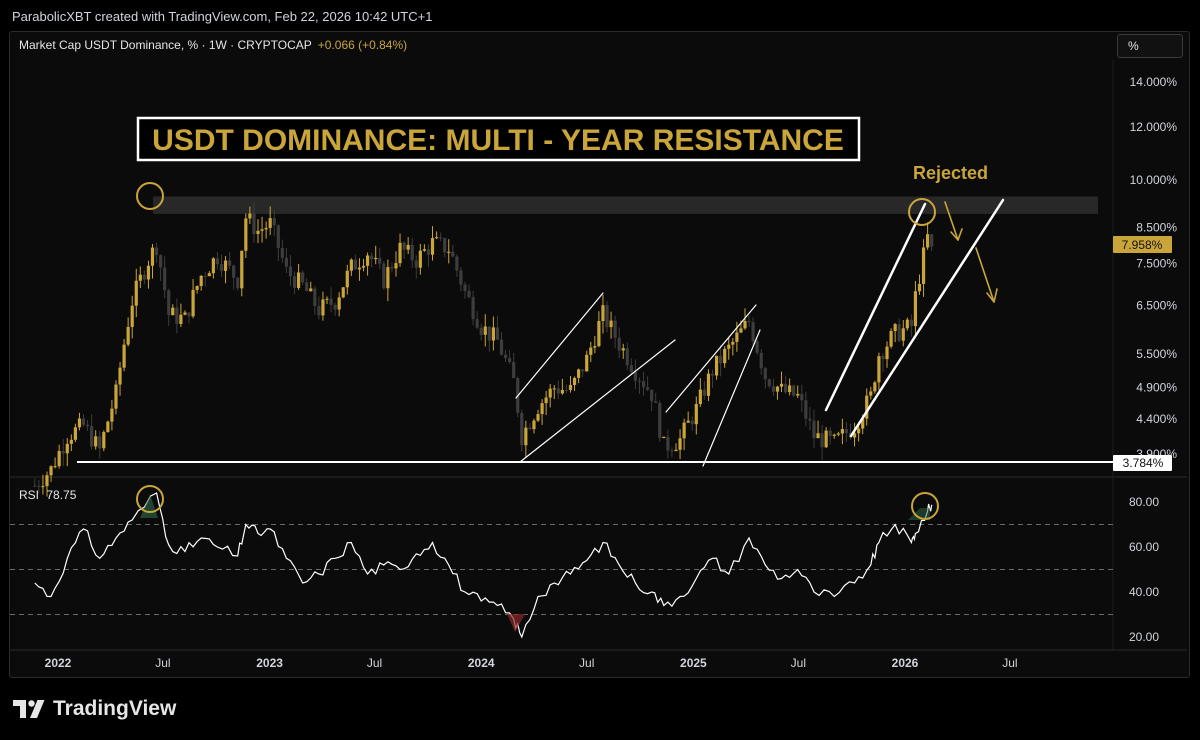 This screenshot has width=1200, height=740. What do you see at coordinates (1009, 663) in the screenshot?
I see `time-axis-tick: Jul` at bounding box center [1009, 663].